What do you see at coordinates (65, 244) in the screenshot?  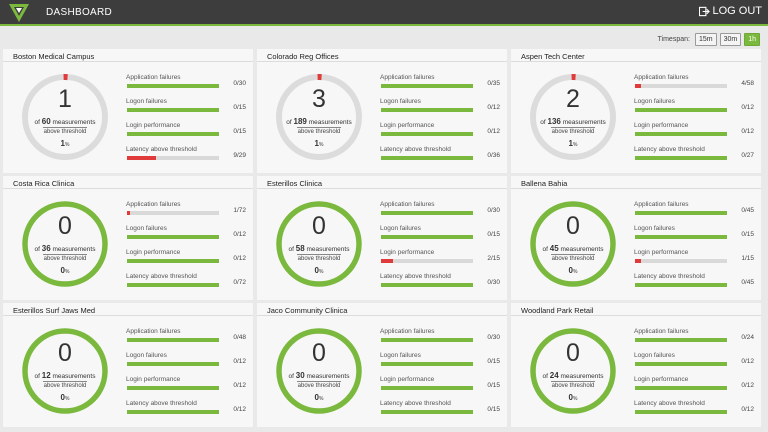 I see `status-gauge: 0 of 36 measurements above threshold 0%` at bounding box center [65, 244].